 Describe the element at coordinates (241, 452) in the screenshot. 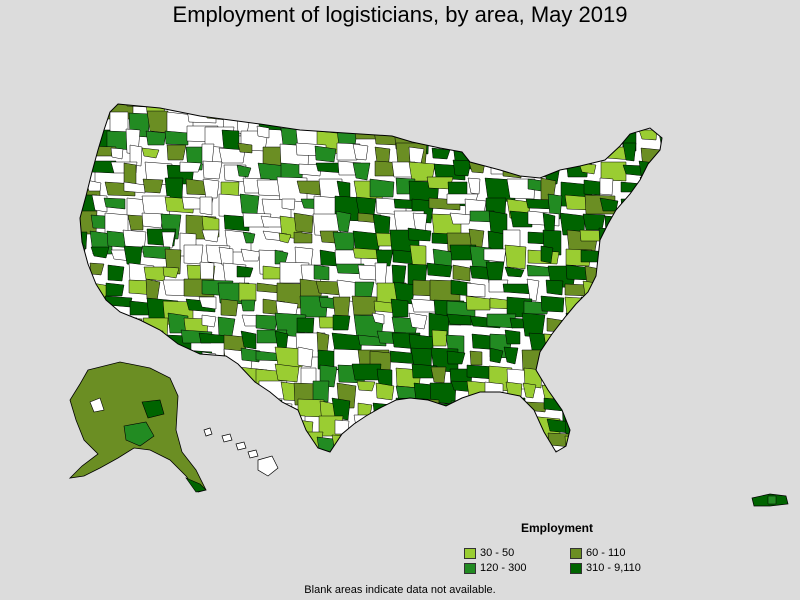

I see `hawaii-area` at that location.